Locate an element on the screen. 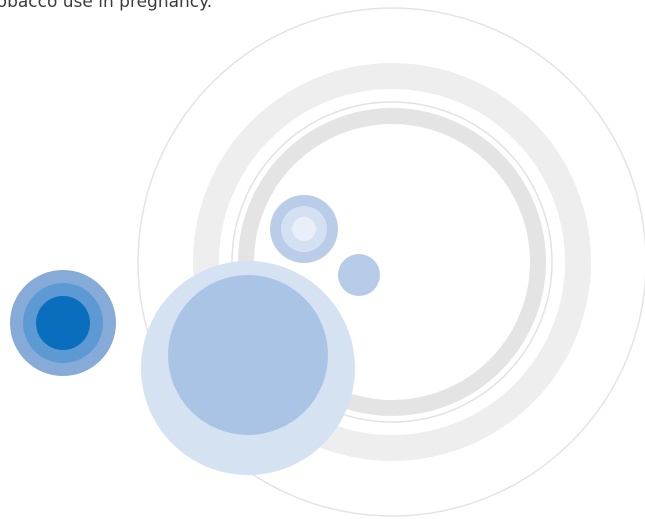 The width and height of the screenshot is (645, 519). large-bubble-inner is located at coordinates (248, 355).